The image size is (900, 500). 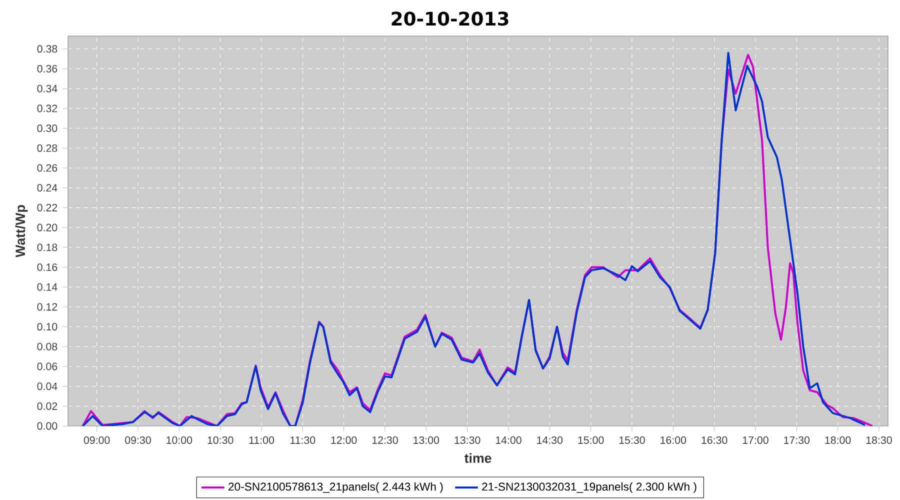 I want to click on legend-label: 21-SN2130032031_19panels( 2.300 kWh ), so click(x=589, y=487).